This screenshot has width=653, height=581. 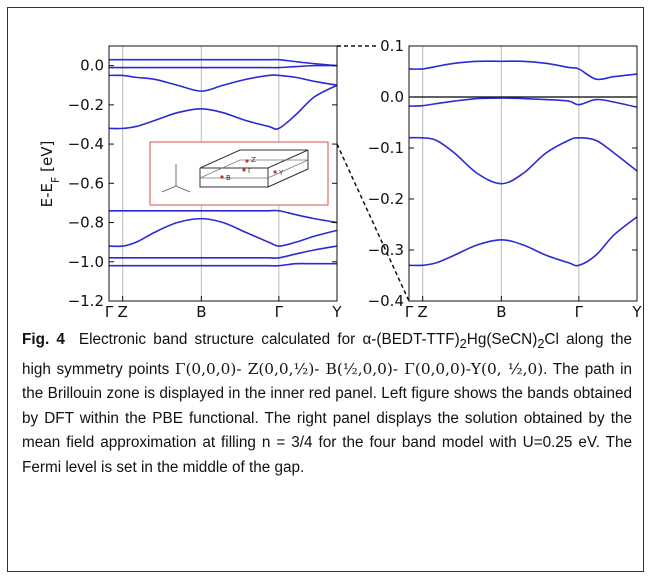 What do you see at coordinates (579, 312) in the screenshot?
I see `right-xtick-label-3: Γ` at bounding box center [579, 312].